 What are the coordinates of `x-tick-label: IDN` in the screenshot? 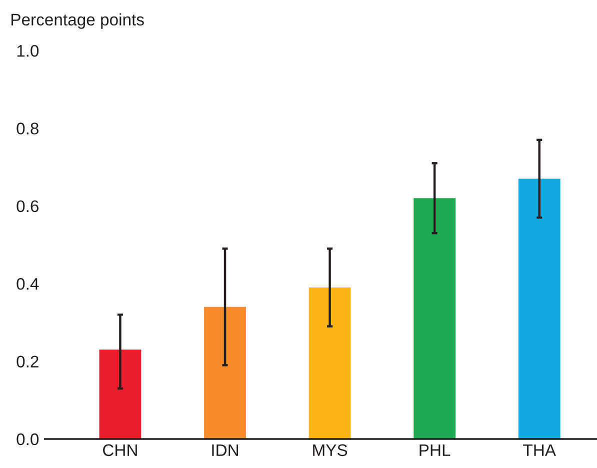 It's located at (225, 450).